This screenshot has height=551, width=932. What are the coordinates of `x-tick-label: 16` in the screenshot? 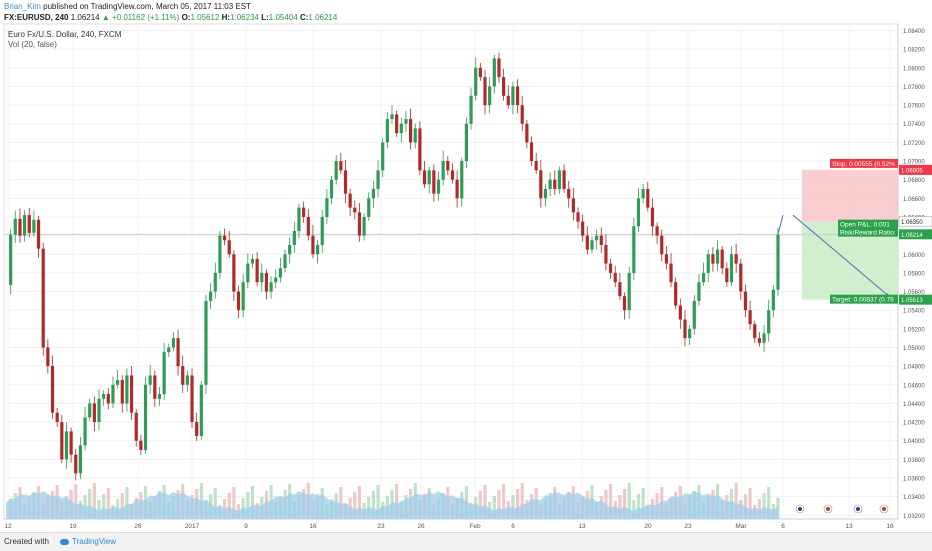 It's located at (890, 526).